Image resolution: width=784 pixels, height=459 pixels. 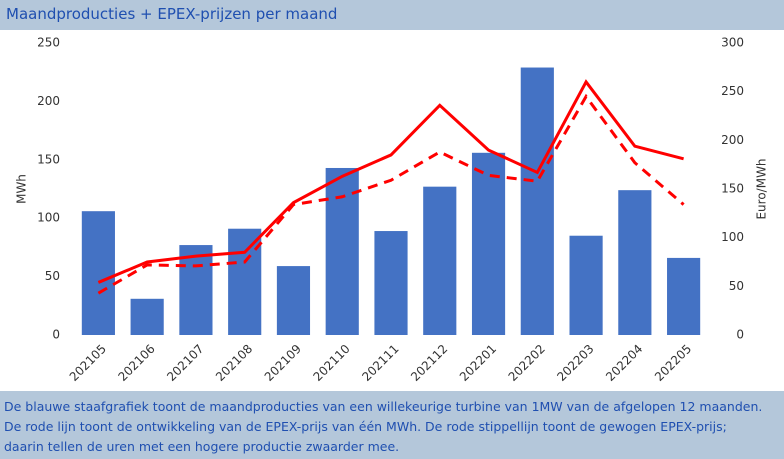 I want to click on x-tick-label: 202205, so click(x=673, y=363).